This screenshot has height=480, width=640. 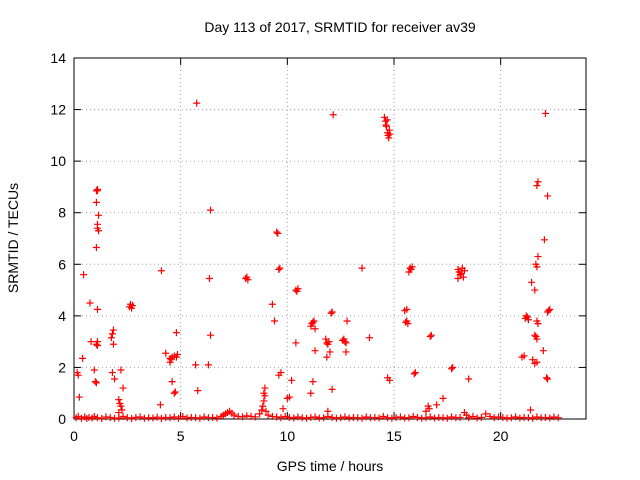 I want to click on x-tick-label: 15, so click(x=394, y=436).